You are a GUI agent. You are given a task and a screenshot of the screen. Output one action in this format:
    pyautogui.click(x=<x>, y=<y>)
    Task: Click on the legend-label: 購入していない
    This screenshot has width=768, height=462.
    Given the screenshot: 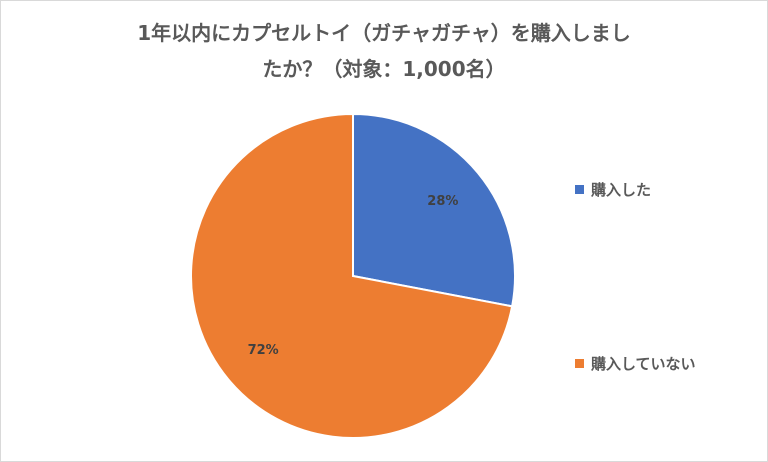 What is the action you would take?
    pyautogui.click(x=643, y=364)
    